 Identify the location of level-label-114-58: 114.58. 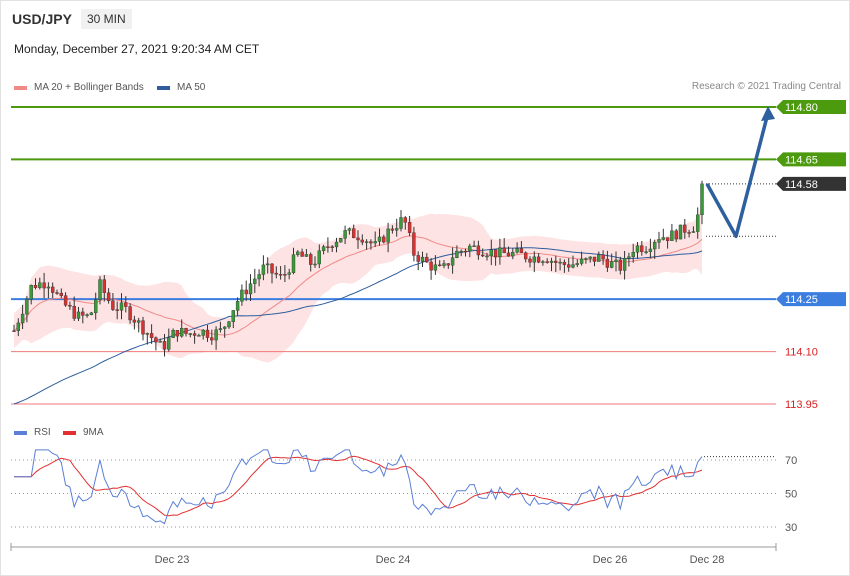
(801, 185).